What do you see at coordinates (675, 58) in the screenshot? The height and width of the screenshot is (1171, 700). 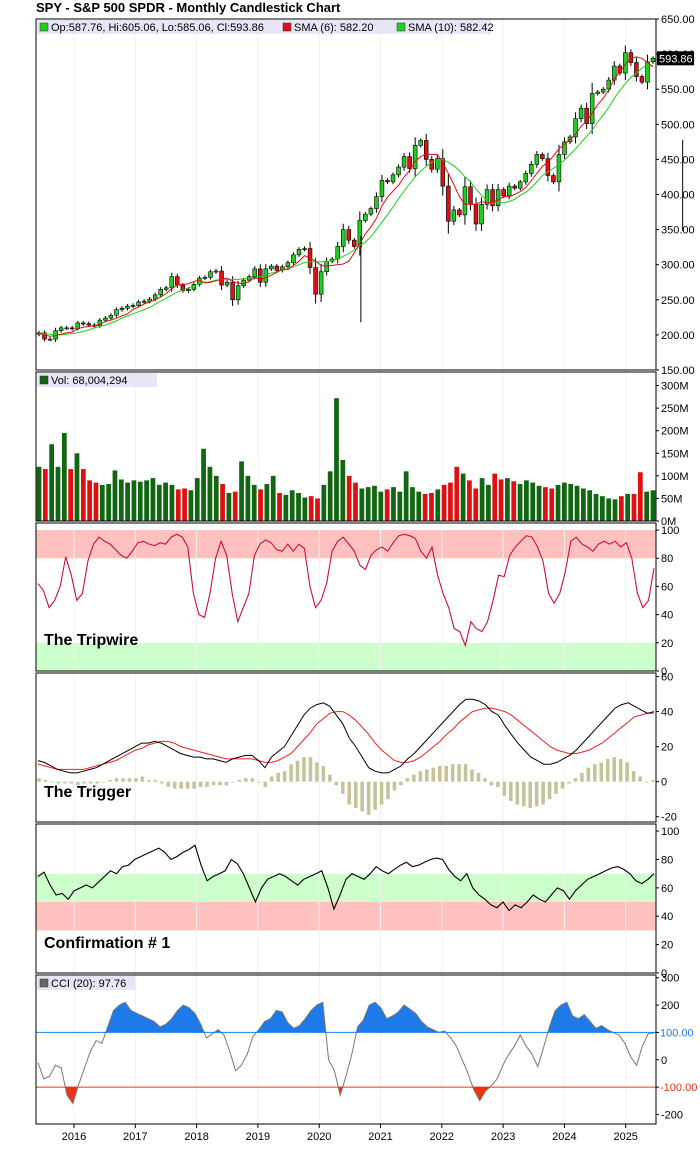 I see `last-price-box` at bounding box center [675, 58].